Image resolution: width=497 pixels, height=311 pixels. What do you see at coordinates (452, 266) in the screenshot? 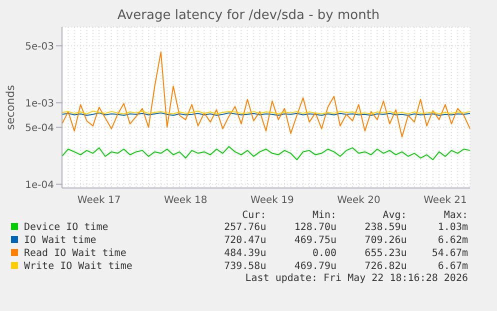
I see `text: 6.67m` at bounding box center [452, 266].